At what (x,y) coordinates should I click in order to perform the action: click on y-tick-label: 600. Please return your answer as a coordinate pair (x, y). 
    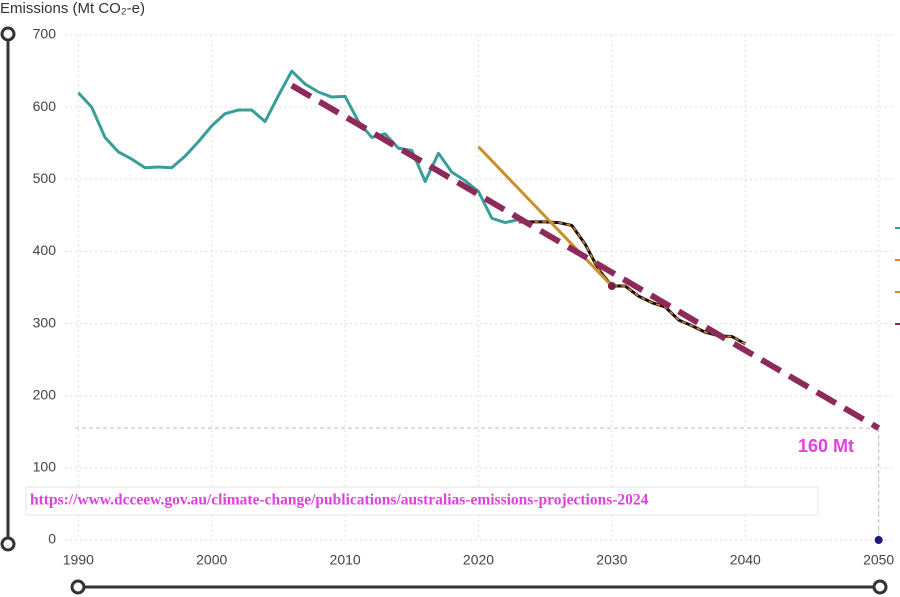
    Looking at the image, I should click on (45, 106).